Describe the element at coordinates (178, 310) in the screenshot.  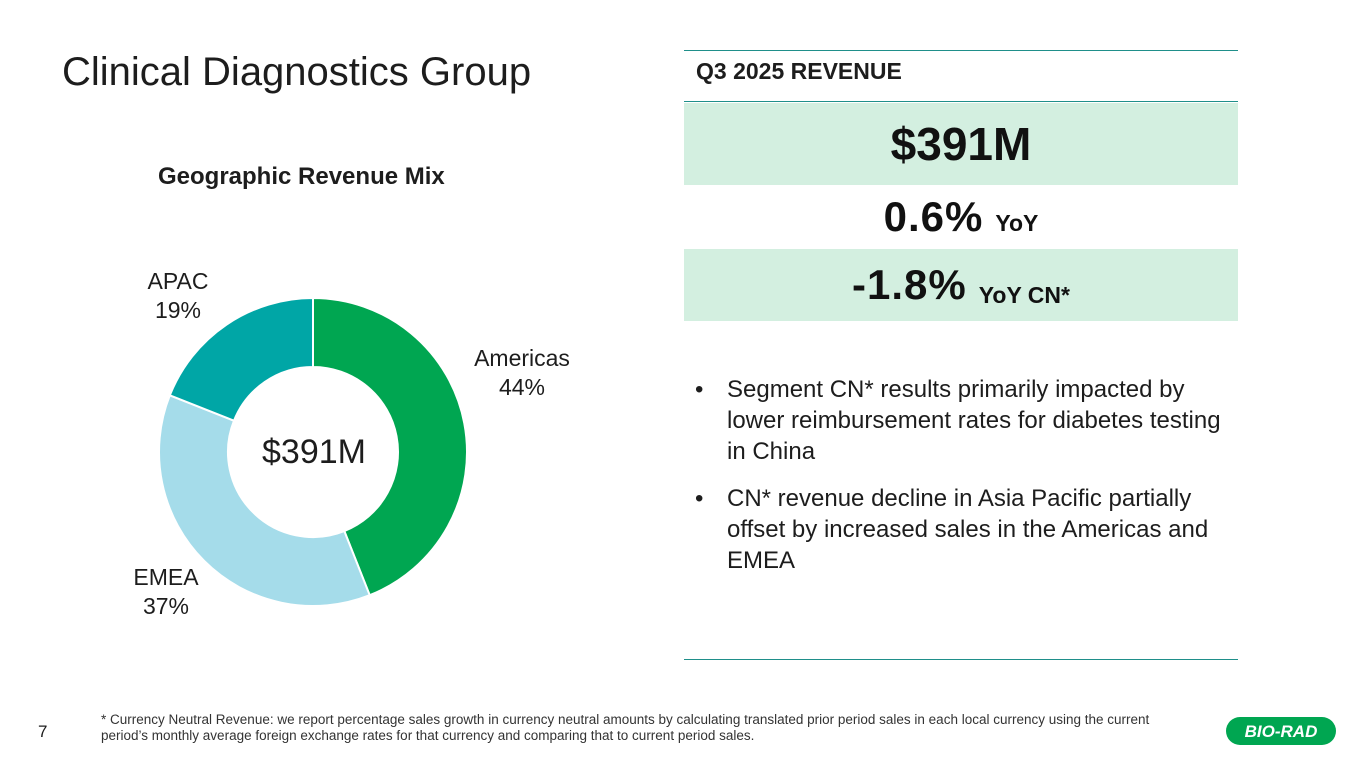
I see `slice-percent: 19%` at that location.